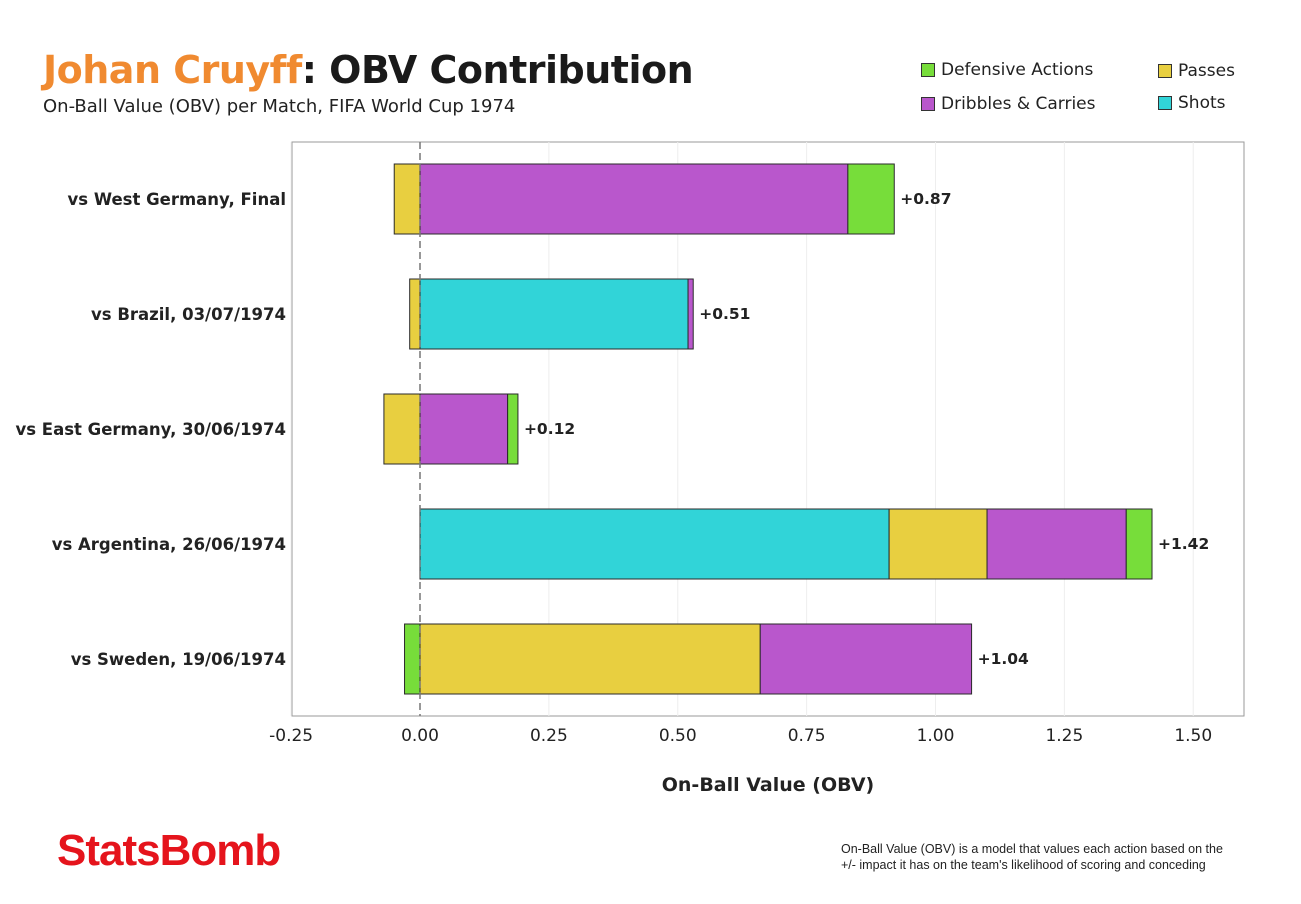 The width and height of the screenshot is (1301, 904). I want to click on legend-label: Passes, so click(1206, 71).